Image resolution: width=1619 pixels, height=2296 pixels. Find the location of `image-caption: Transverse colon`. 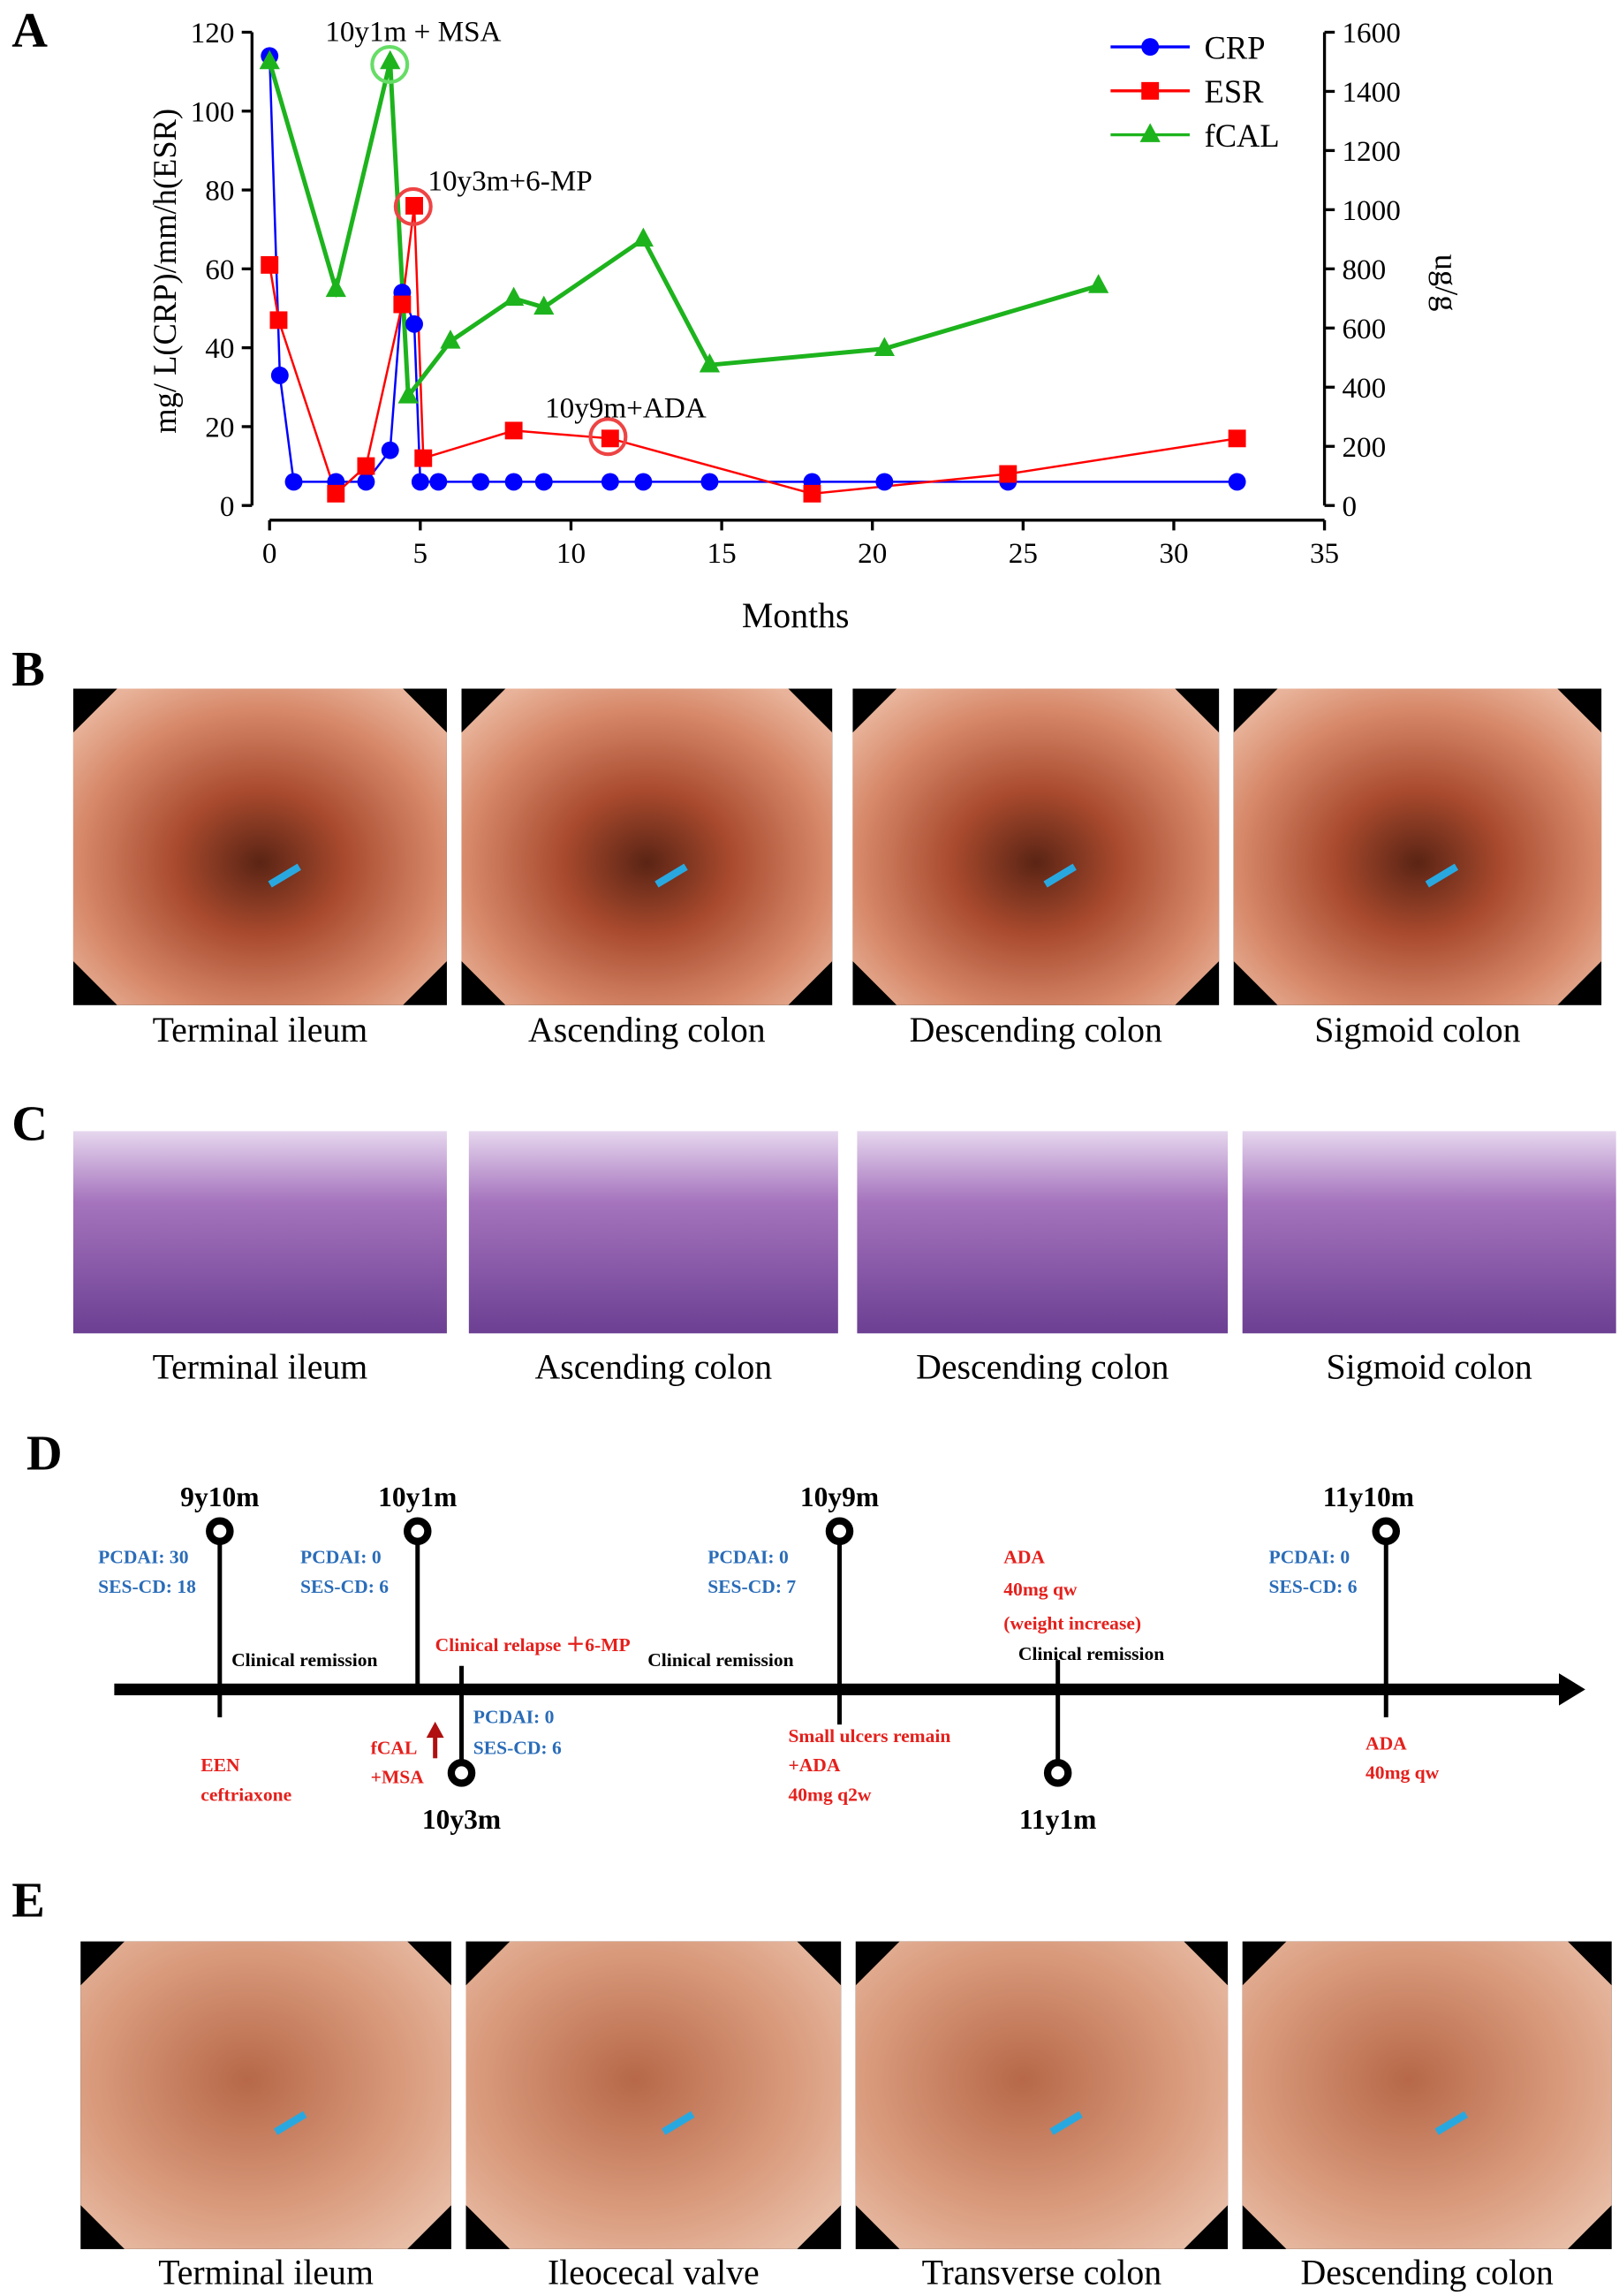

image-caption: Transverse colon is located at coordinates (1042, 2273).